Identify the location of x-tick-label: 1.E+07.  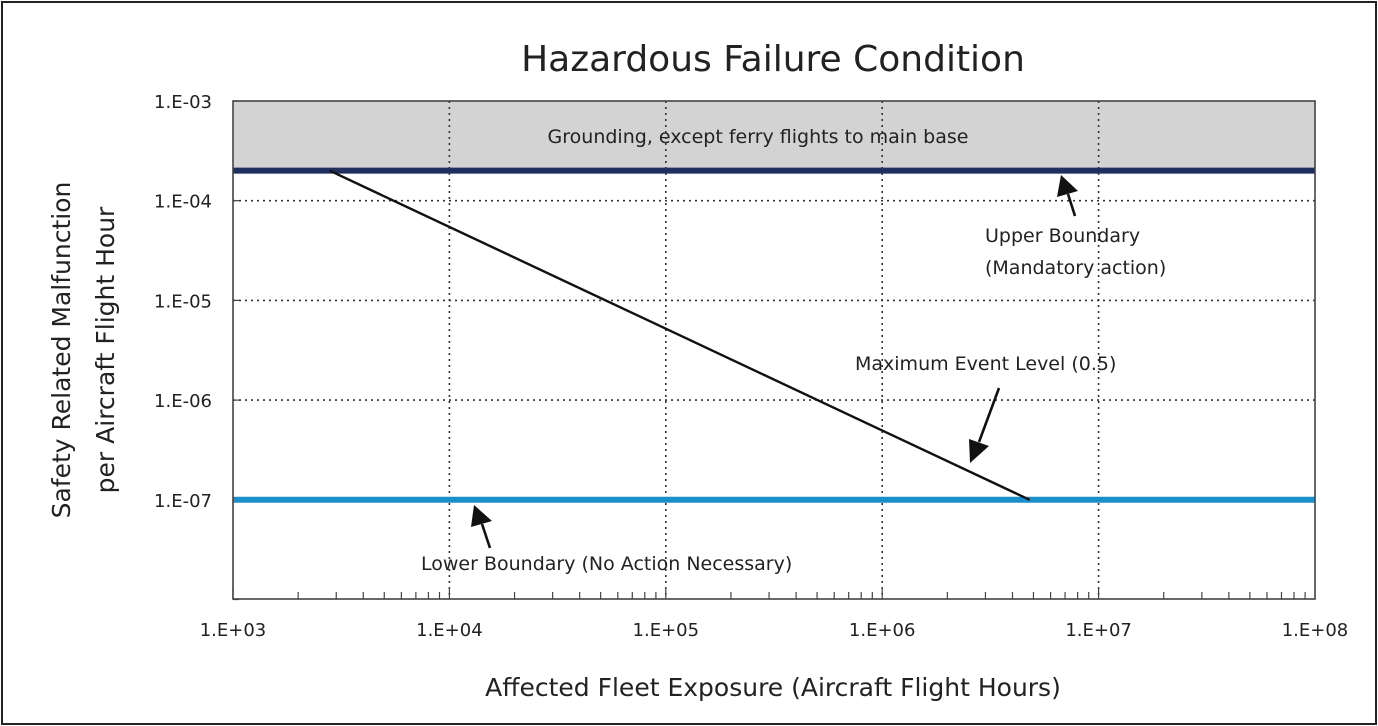
(1098, 630).